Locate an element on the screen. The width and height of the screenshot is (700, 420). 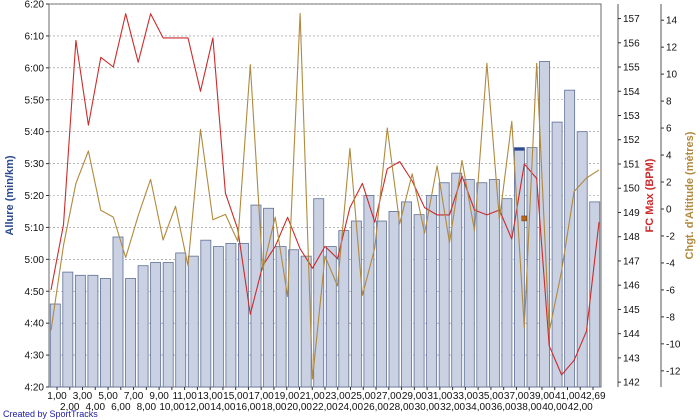
fc-tick-label: 144 is located at coordinates (631, 334).